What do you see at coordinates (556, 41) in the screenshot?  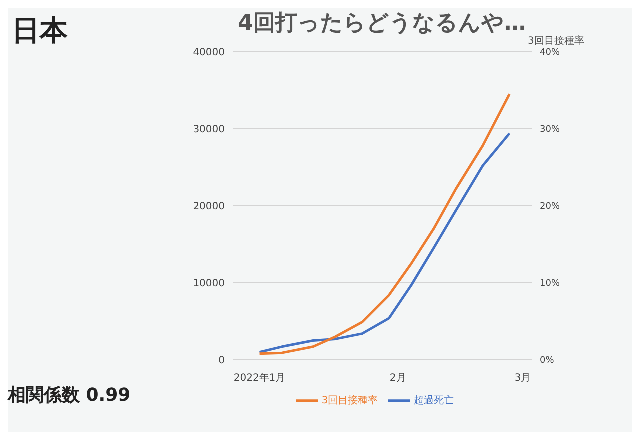 I see `y2-axis-title: 3回目接種率` at bounding box center [556, 41].